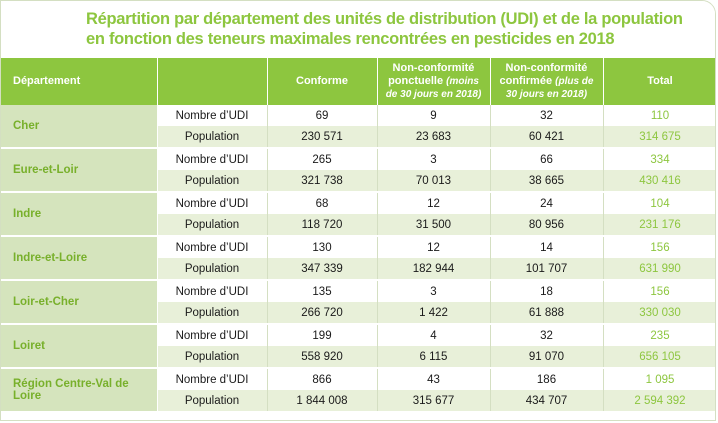 This screenshot has width=718, height=423. What do you see at coordinates (79, 81) in the screenshot?
I see `header-departement: Département` at bounding box center [79, 81].